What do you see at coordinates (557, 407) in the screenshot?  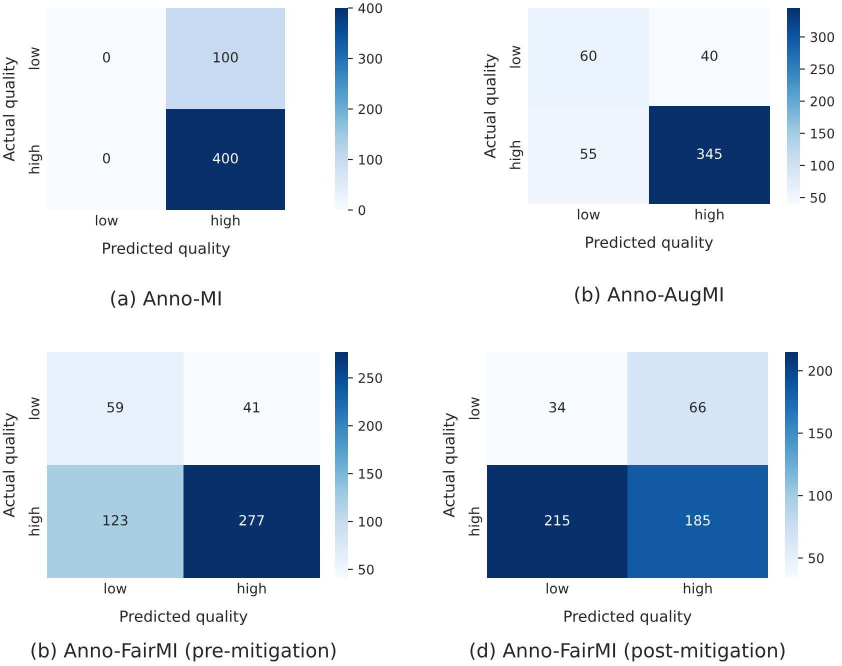 I see `data-label: 34` at bounding box center [557, 407].